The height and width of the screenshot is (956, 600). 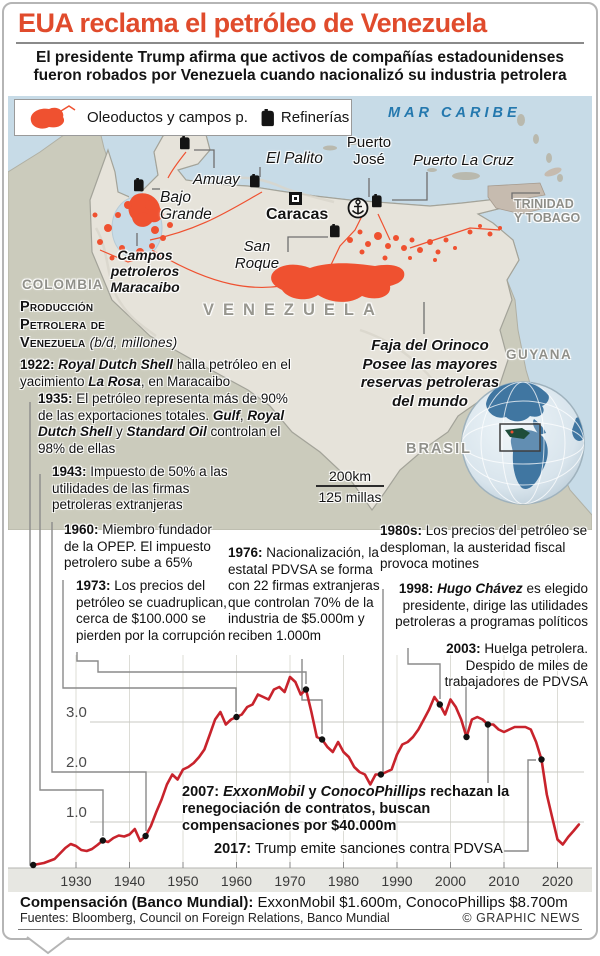 What do you see at coordinates (53, 116) in the screenshot?
I see `pipeline-field-icon` at bounding box center [53, 116].